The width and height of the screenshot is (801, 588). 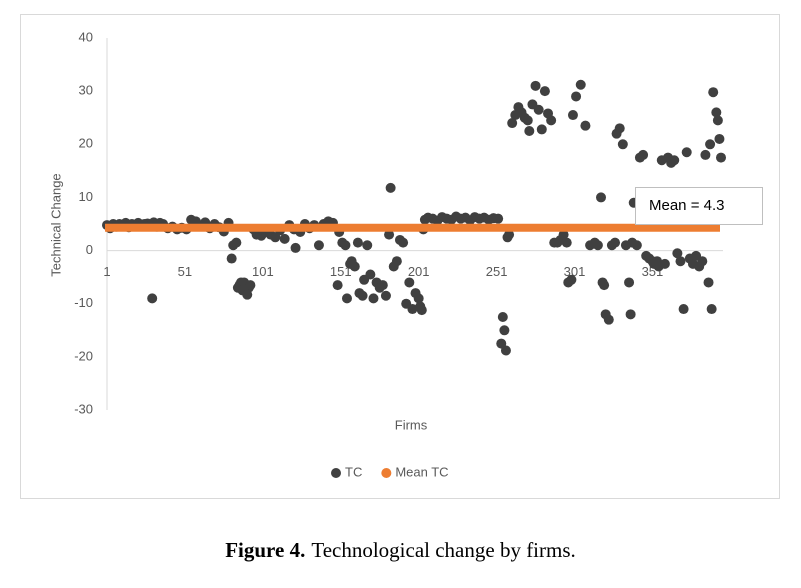 What do you see at coordinates (106, 271) in the screenshot?
I see `x-tick-label: 1` at bounding box center [106, 271].